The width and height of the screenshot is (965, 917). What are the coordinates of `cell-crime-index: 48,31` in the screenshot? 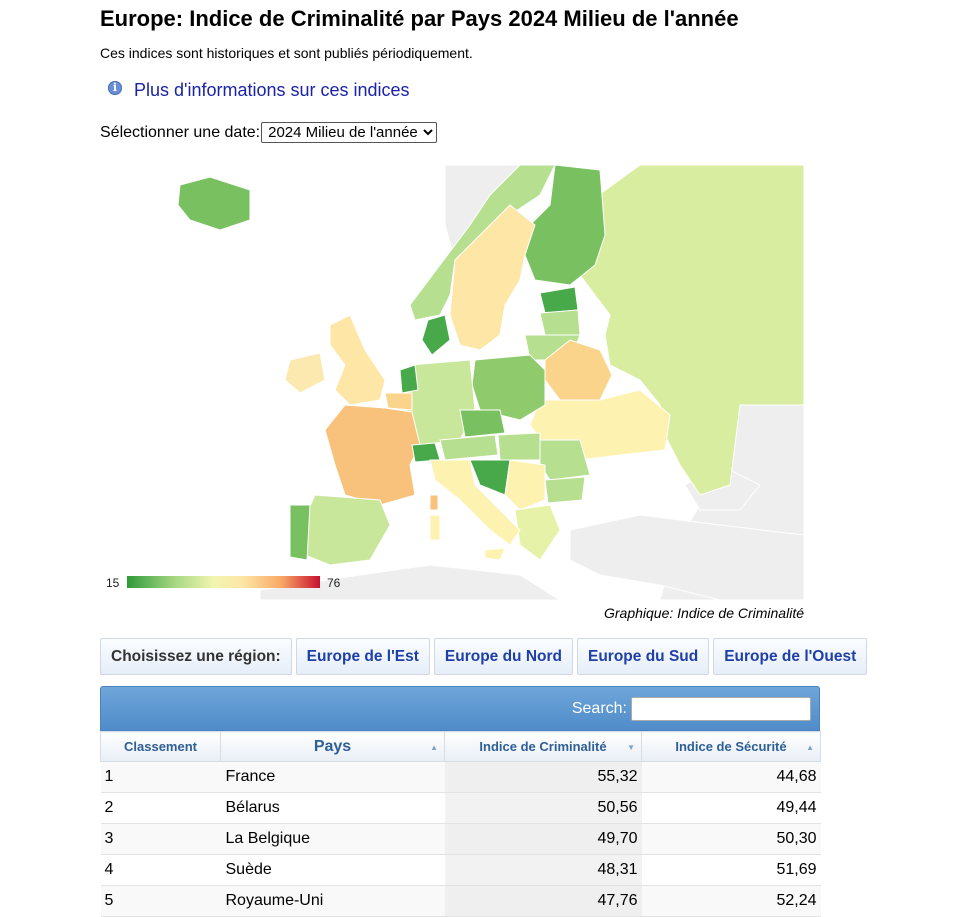 It's located at (543, 870).